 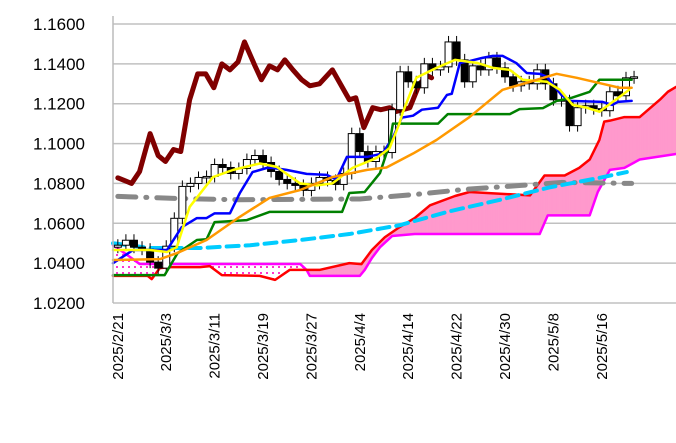 What do you see at coordinates (59, 144) in the screenshot?
I see `y-tick-label: 1.1000` at bounding box center [59, 144].